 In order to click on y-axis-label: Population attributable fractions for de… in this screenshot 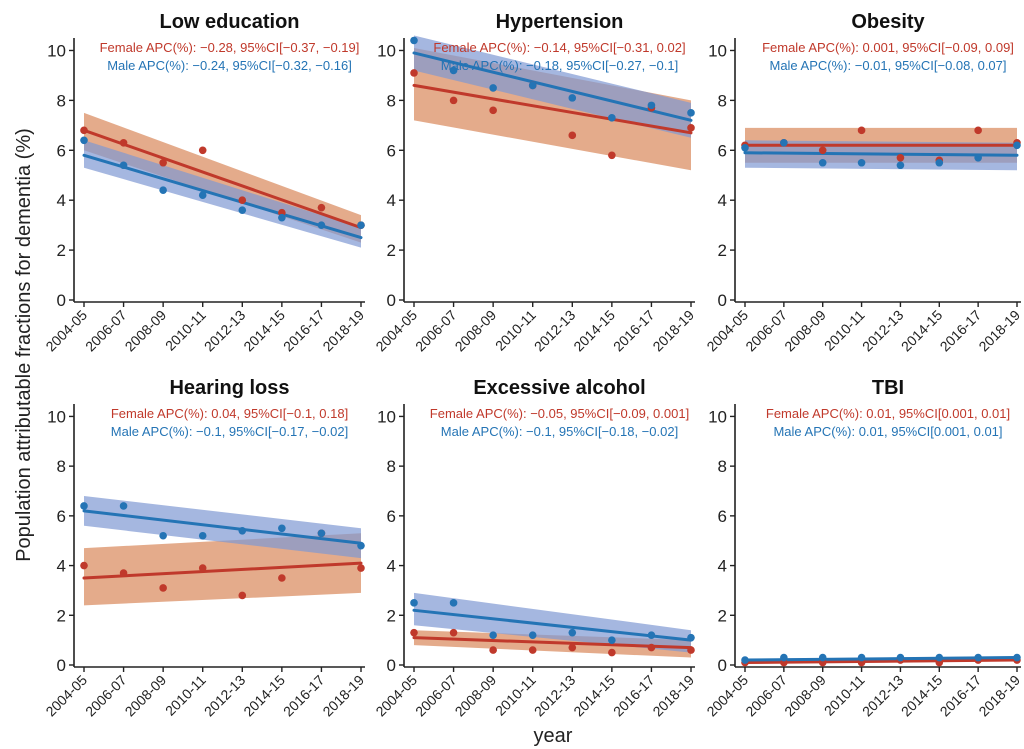, I will do `click(24, 345)`.